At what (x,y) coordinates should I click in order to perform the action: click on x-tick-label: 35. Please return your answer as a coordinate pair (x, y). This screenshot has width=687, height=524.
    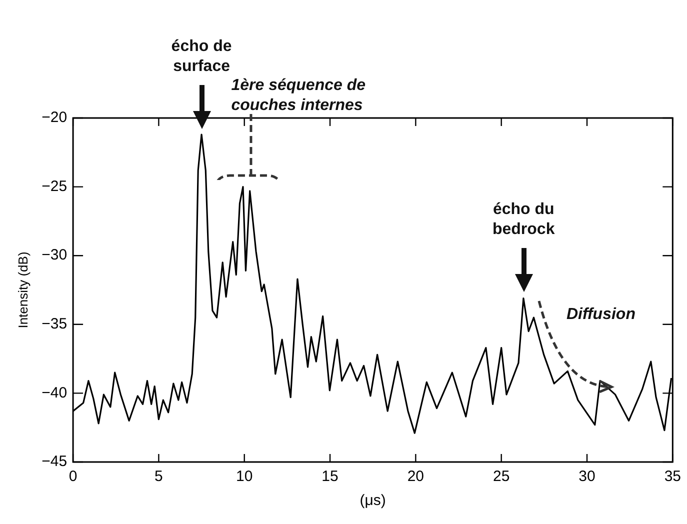
    Looking at the image, I should click on (672, 477).